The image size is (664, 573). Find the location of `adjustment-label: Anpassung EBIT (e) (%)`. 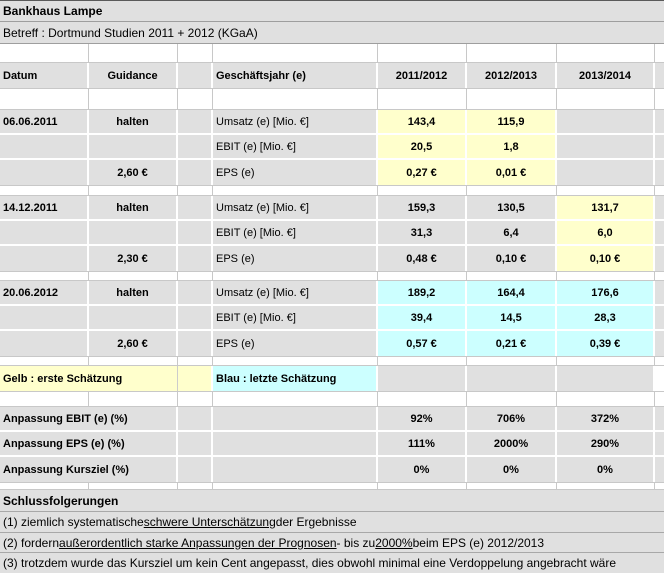

adjustment-label: Anpassung EBIT (e) (%) is located at coordinates (89, 419).